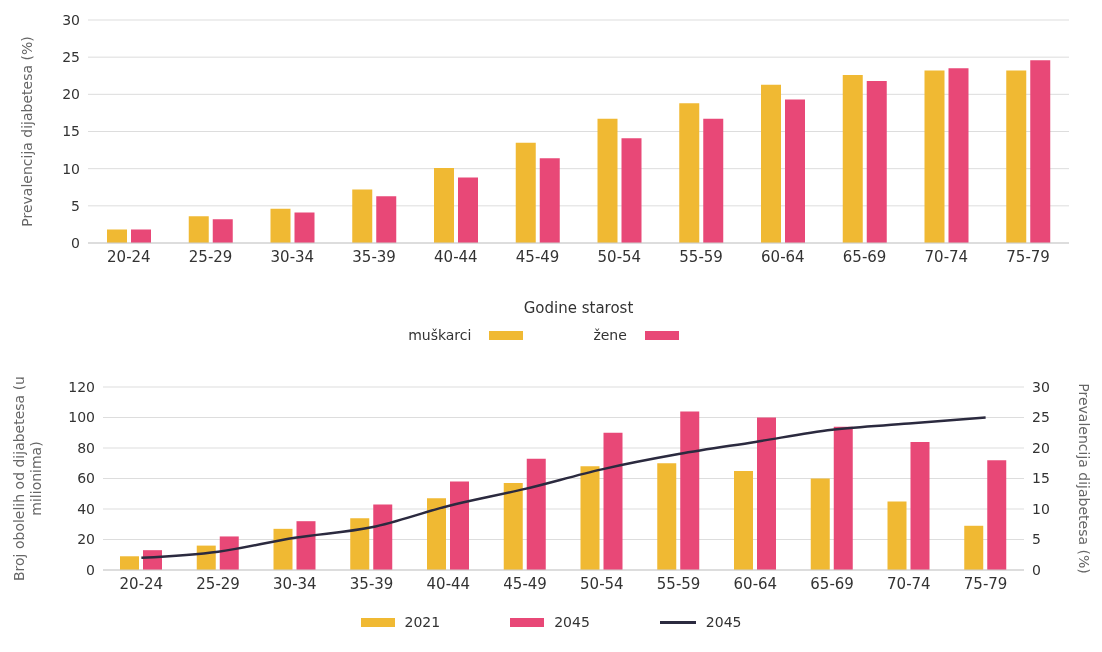  What do you see at coordinates (1084, 478) in the screenshot?
I see `y2-axis-title: Prevalencija dijabetesa (%)` at bounding box center [1084, 478].